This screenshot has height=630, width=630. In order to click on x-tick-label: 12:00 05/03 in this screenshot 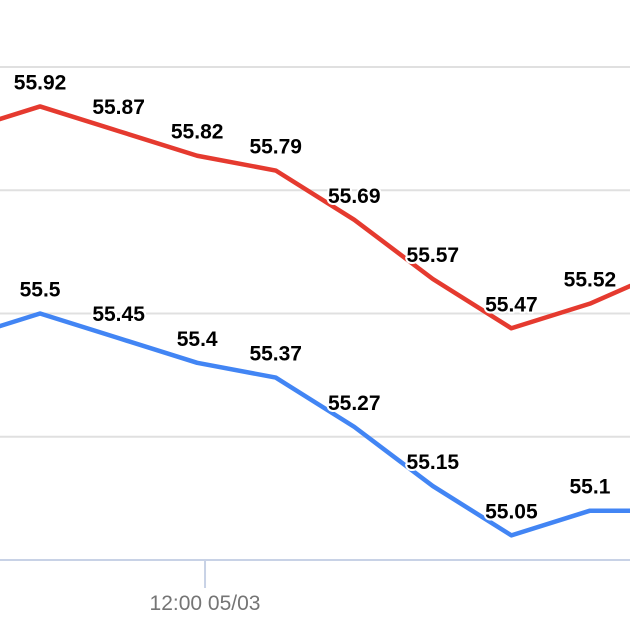, I will do `click(205, 603)`.